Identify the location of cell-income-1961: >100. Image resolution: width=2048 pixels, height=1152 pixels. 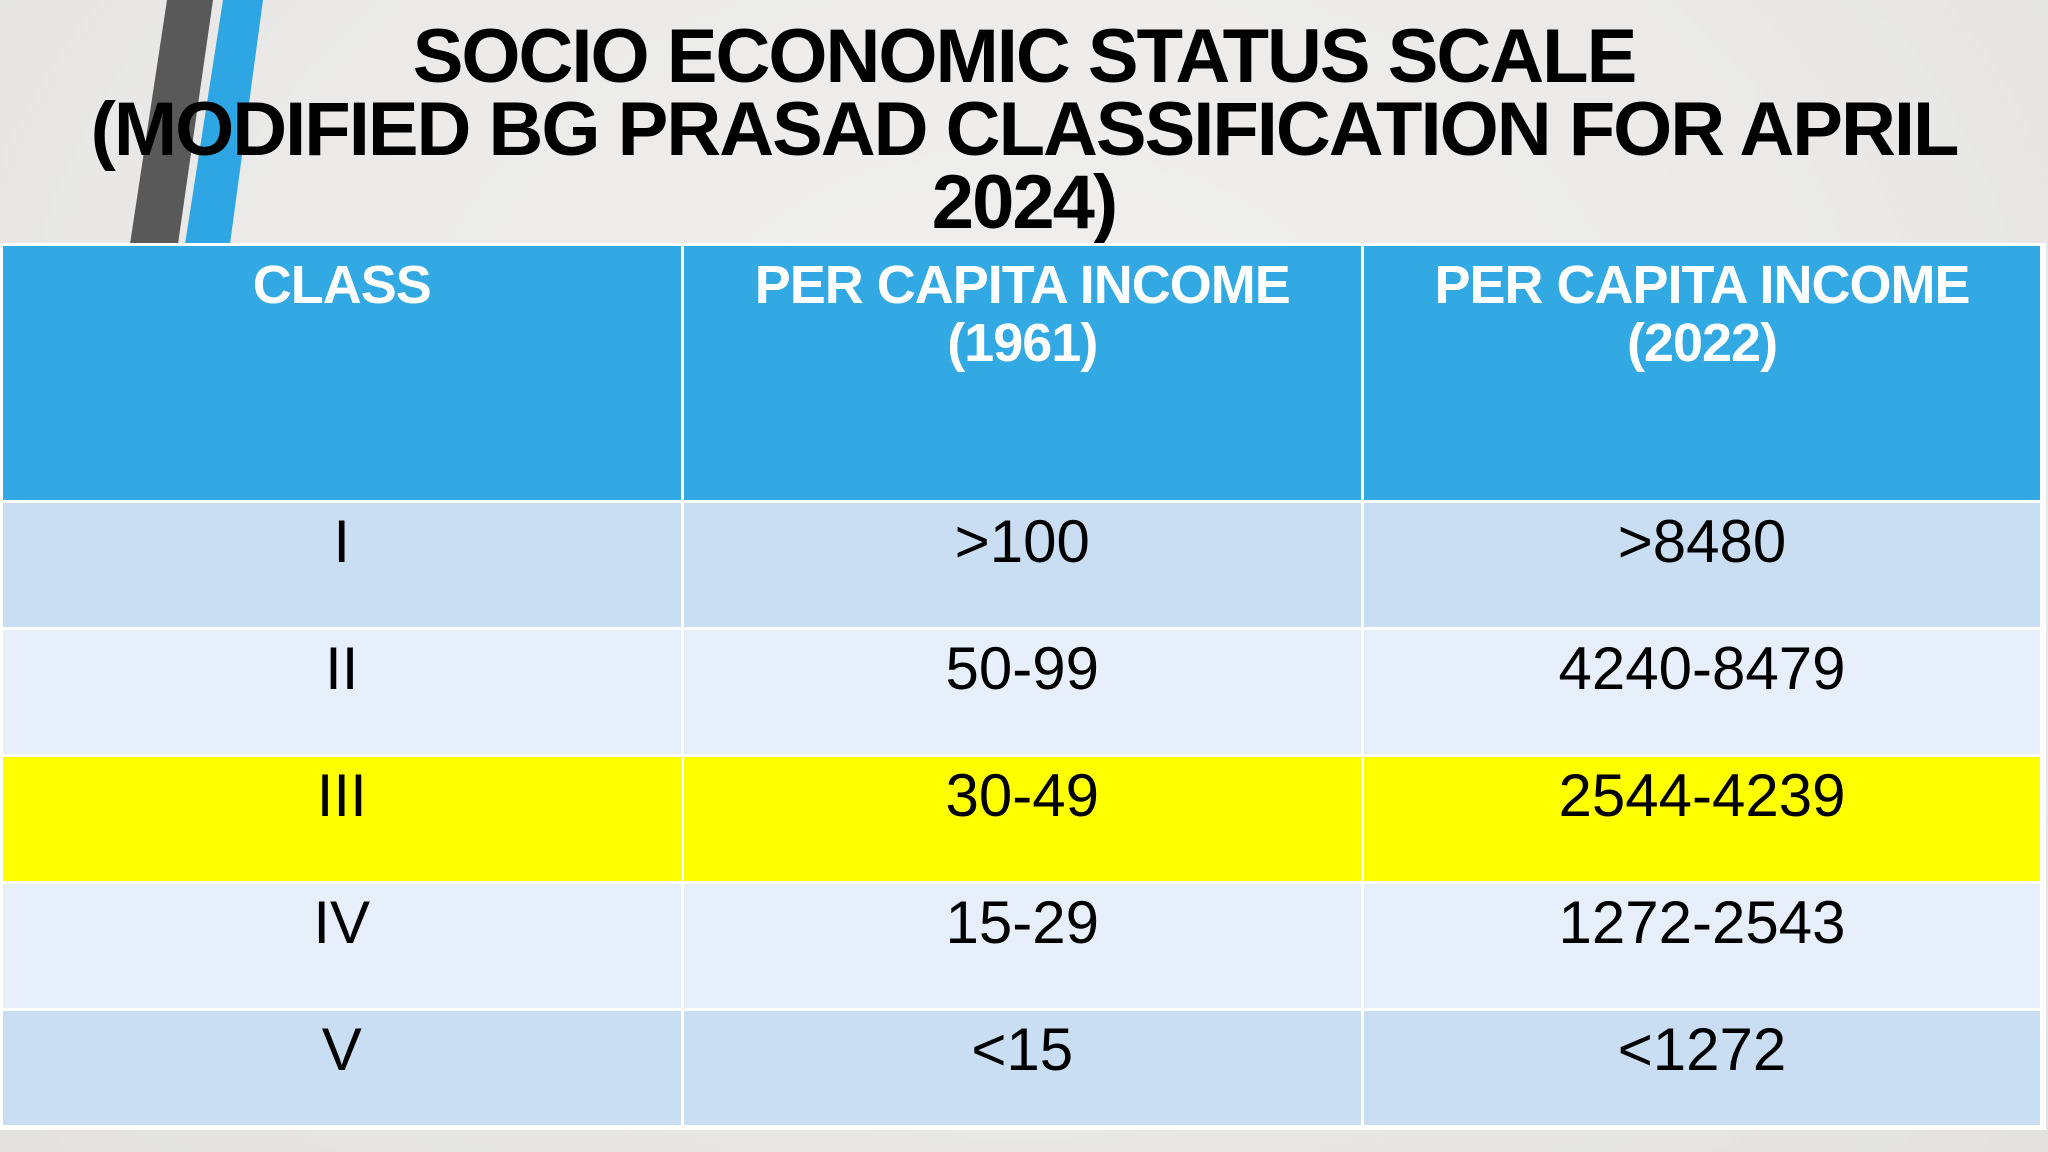
(1022, 565).